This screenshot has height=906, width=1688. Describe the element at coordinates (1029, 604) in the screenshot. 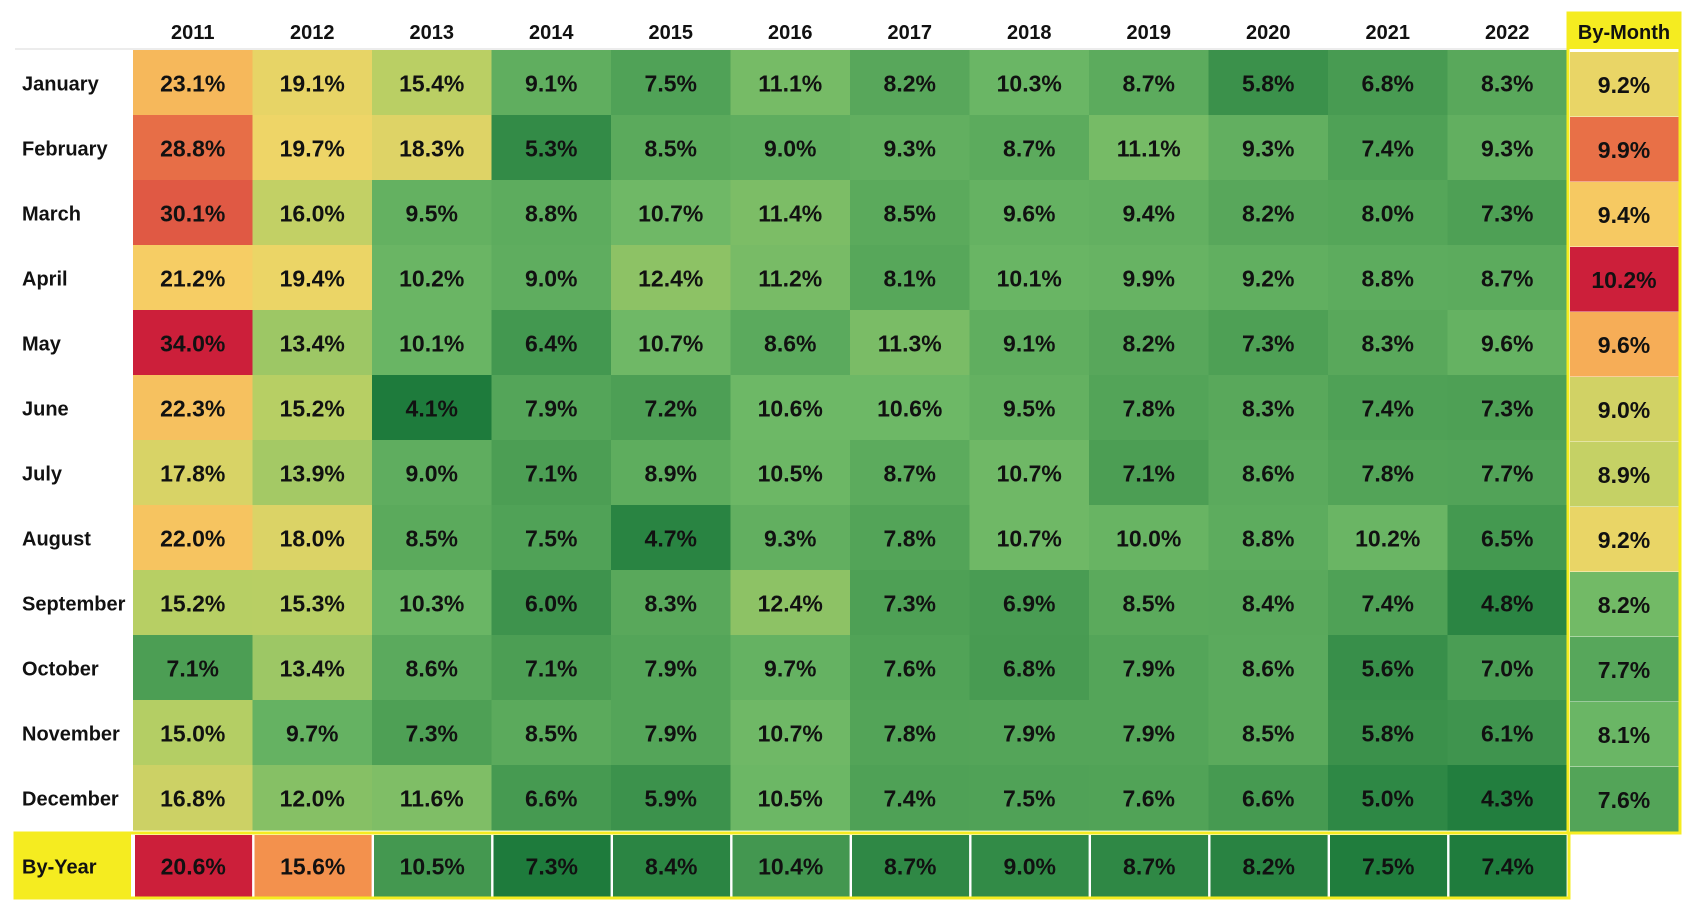

I see `heatmap-value: 6.9%` at that location.